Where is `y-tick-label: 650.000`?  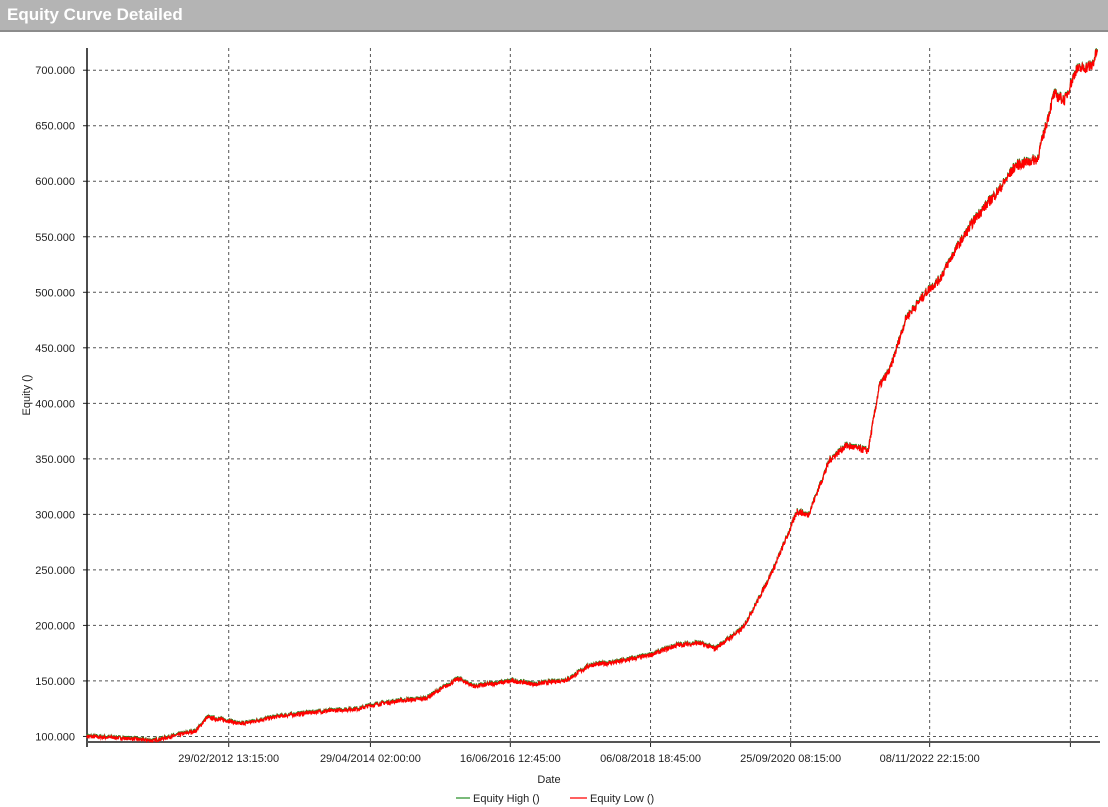
y-tick-label: 650.000 is located at coordinates (55, 127).